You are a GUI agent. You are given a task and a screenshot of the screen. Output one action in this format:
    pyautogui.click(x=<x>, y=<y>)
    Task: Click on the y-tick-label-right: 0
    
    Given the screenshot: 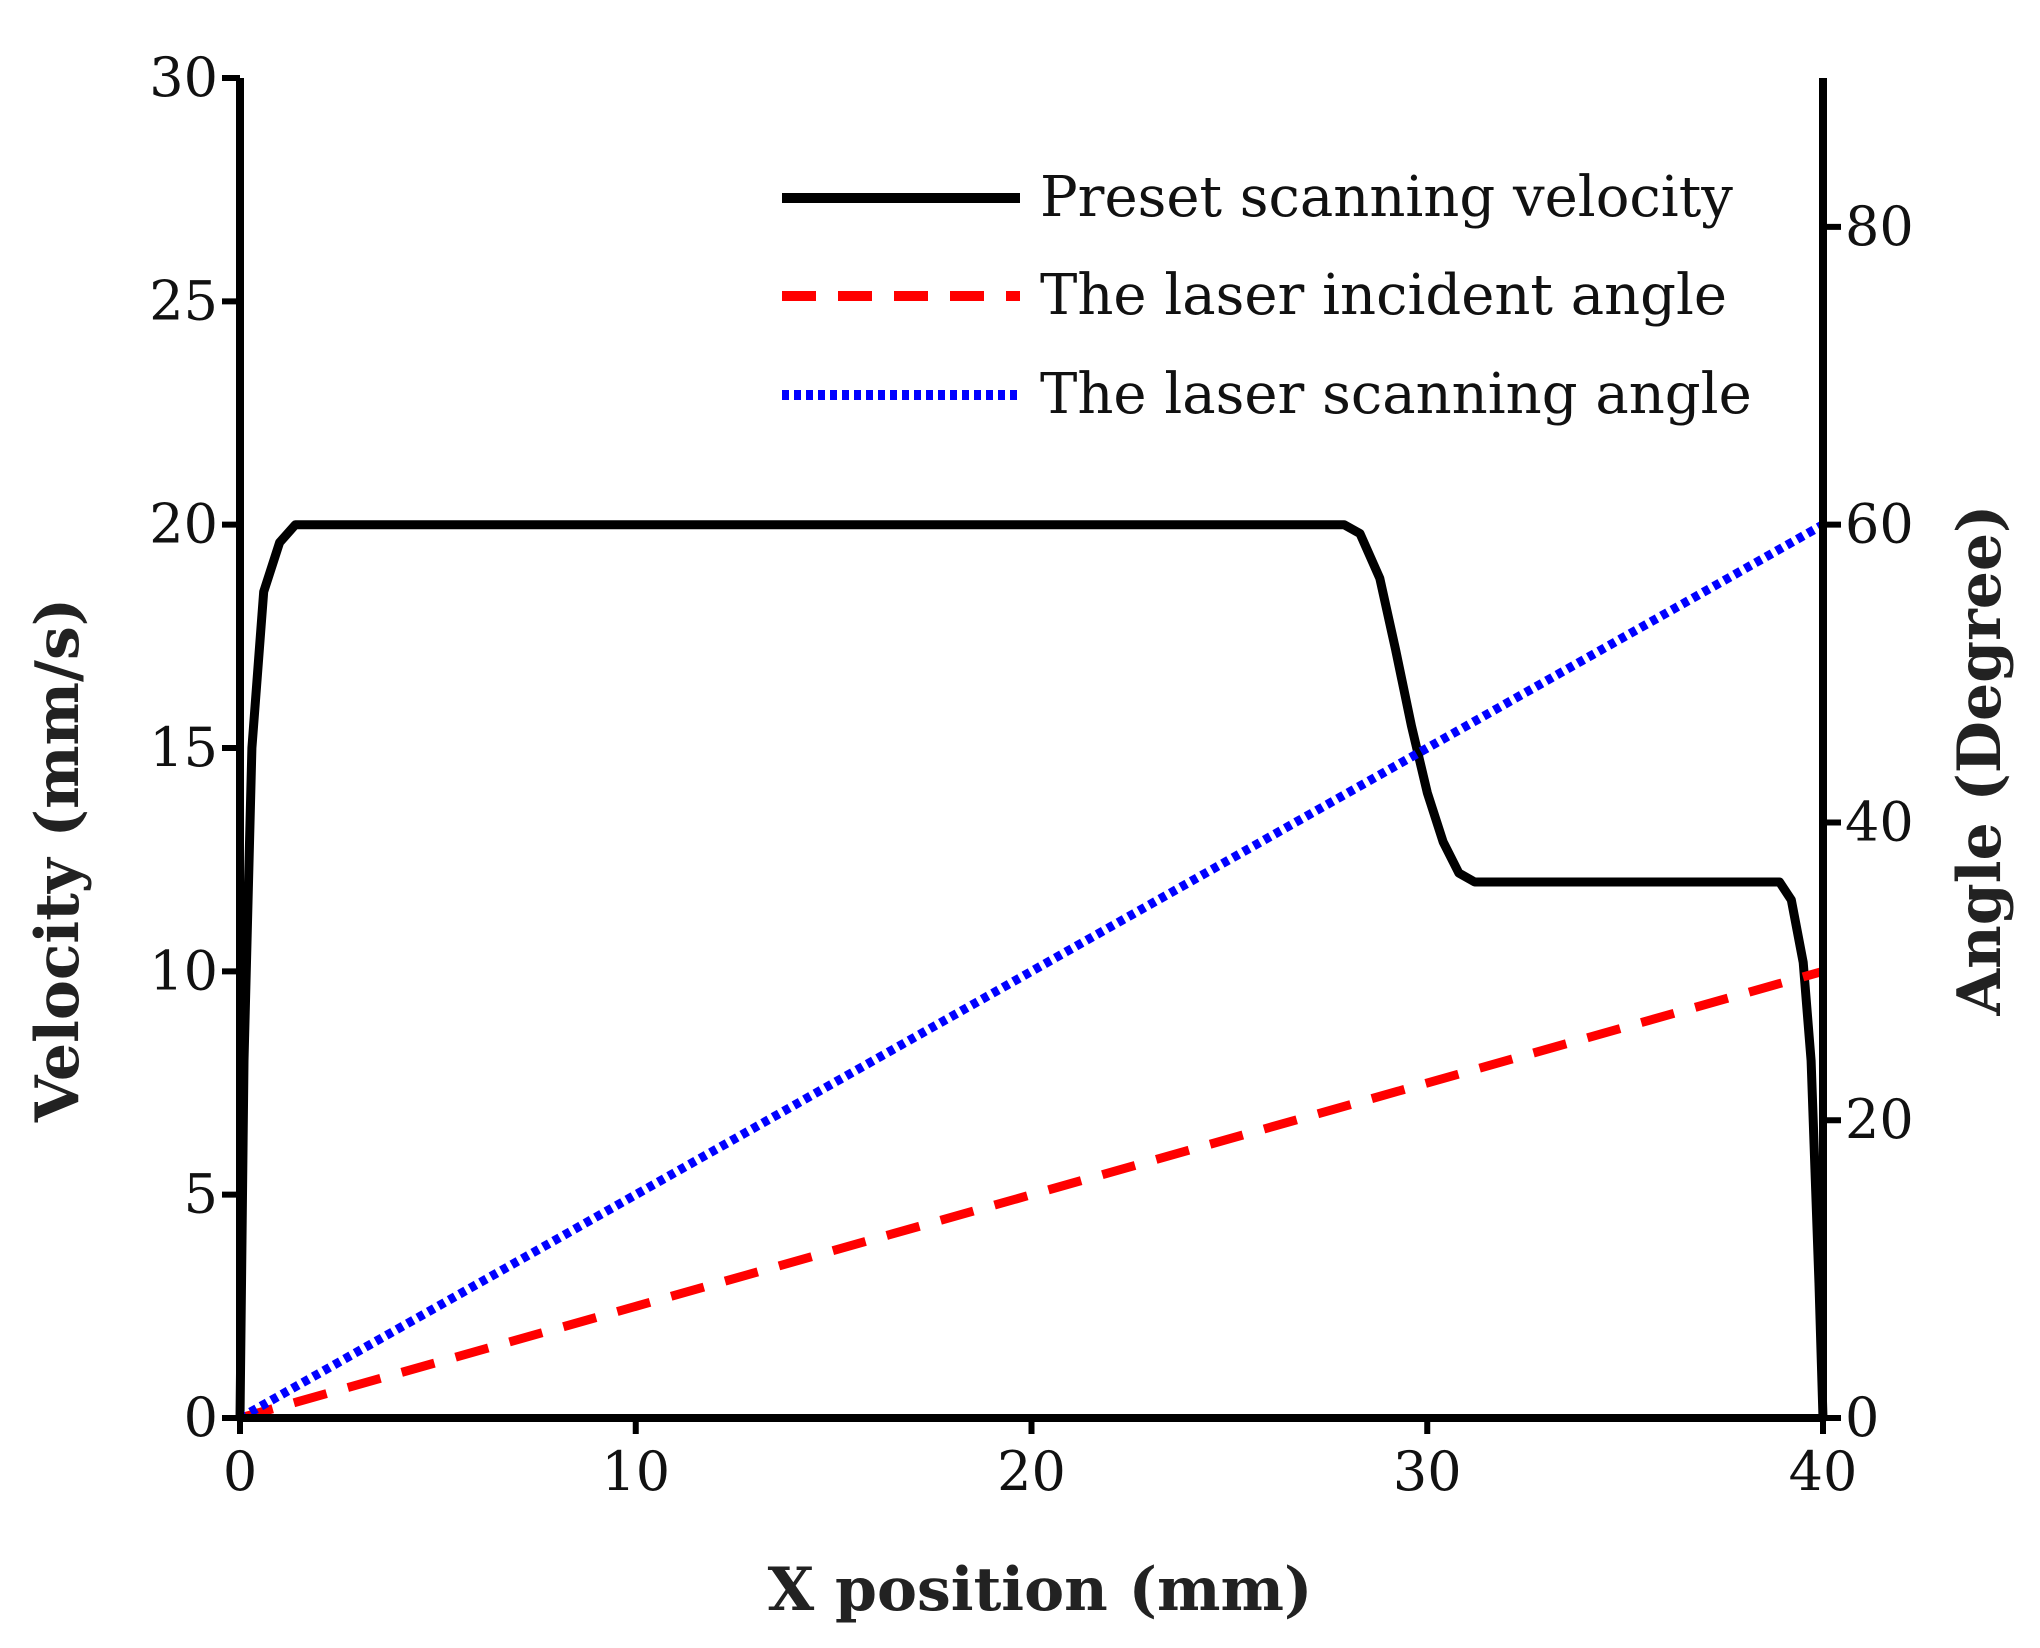 What is the action you would take?
    pyautogui.click(x=1862, y=1417)
    